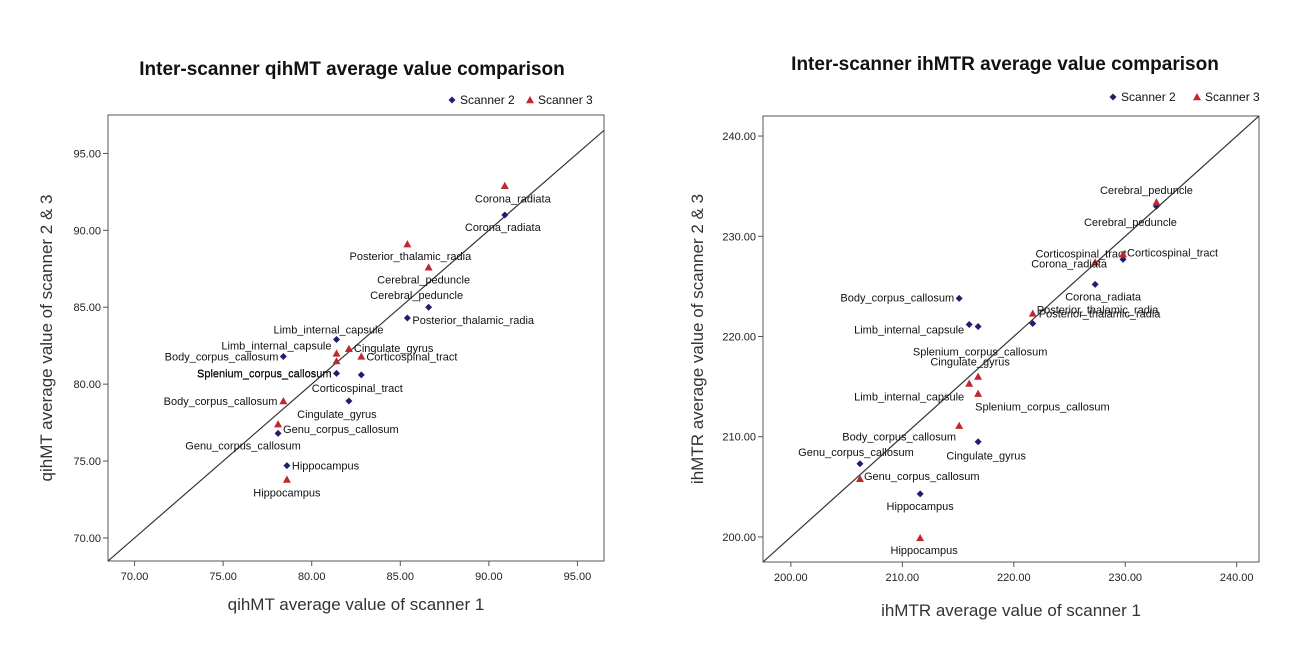 This screenshot has width=1316, height=658. What do you see at coordinates (326, 467) in the screenshot?
I see `point-label-scanner-2: Hippocampus` at bounding box center [326, 467].